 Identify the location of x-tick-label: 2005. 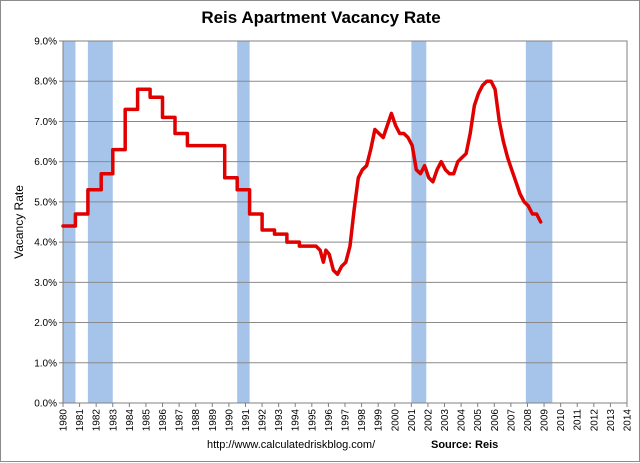
(478, 420).